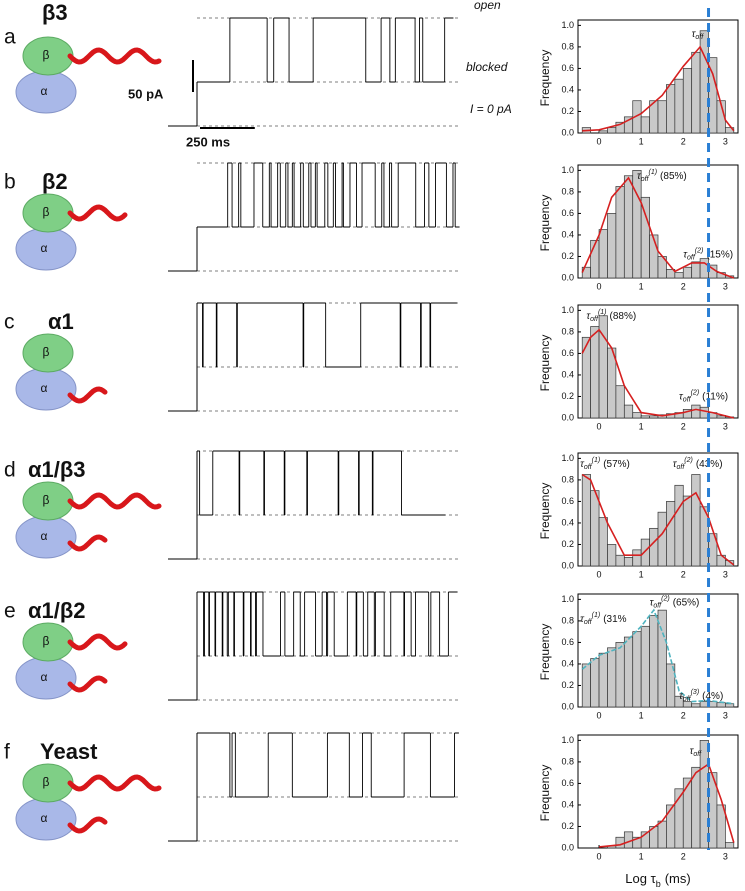 The width and height of the screenshot is (745, 891). What do you see at coordinates (69, 751) in the screenshot?
I see `construct-name: Yeast` at bounding box center [69, 751].